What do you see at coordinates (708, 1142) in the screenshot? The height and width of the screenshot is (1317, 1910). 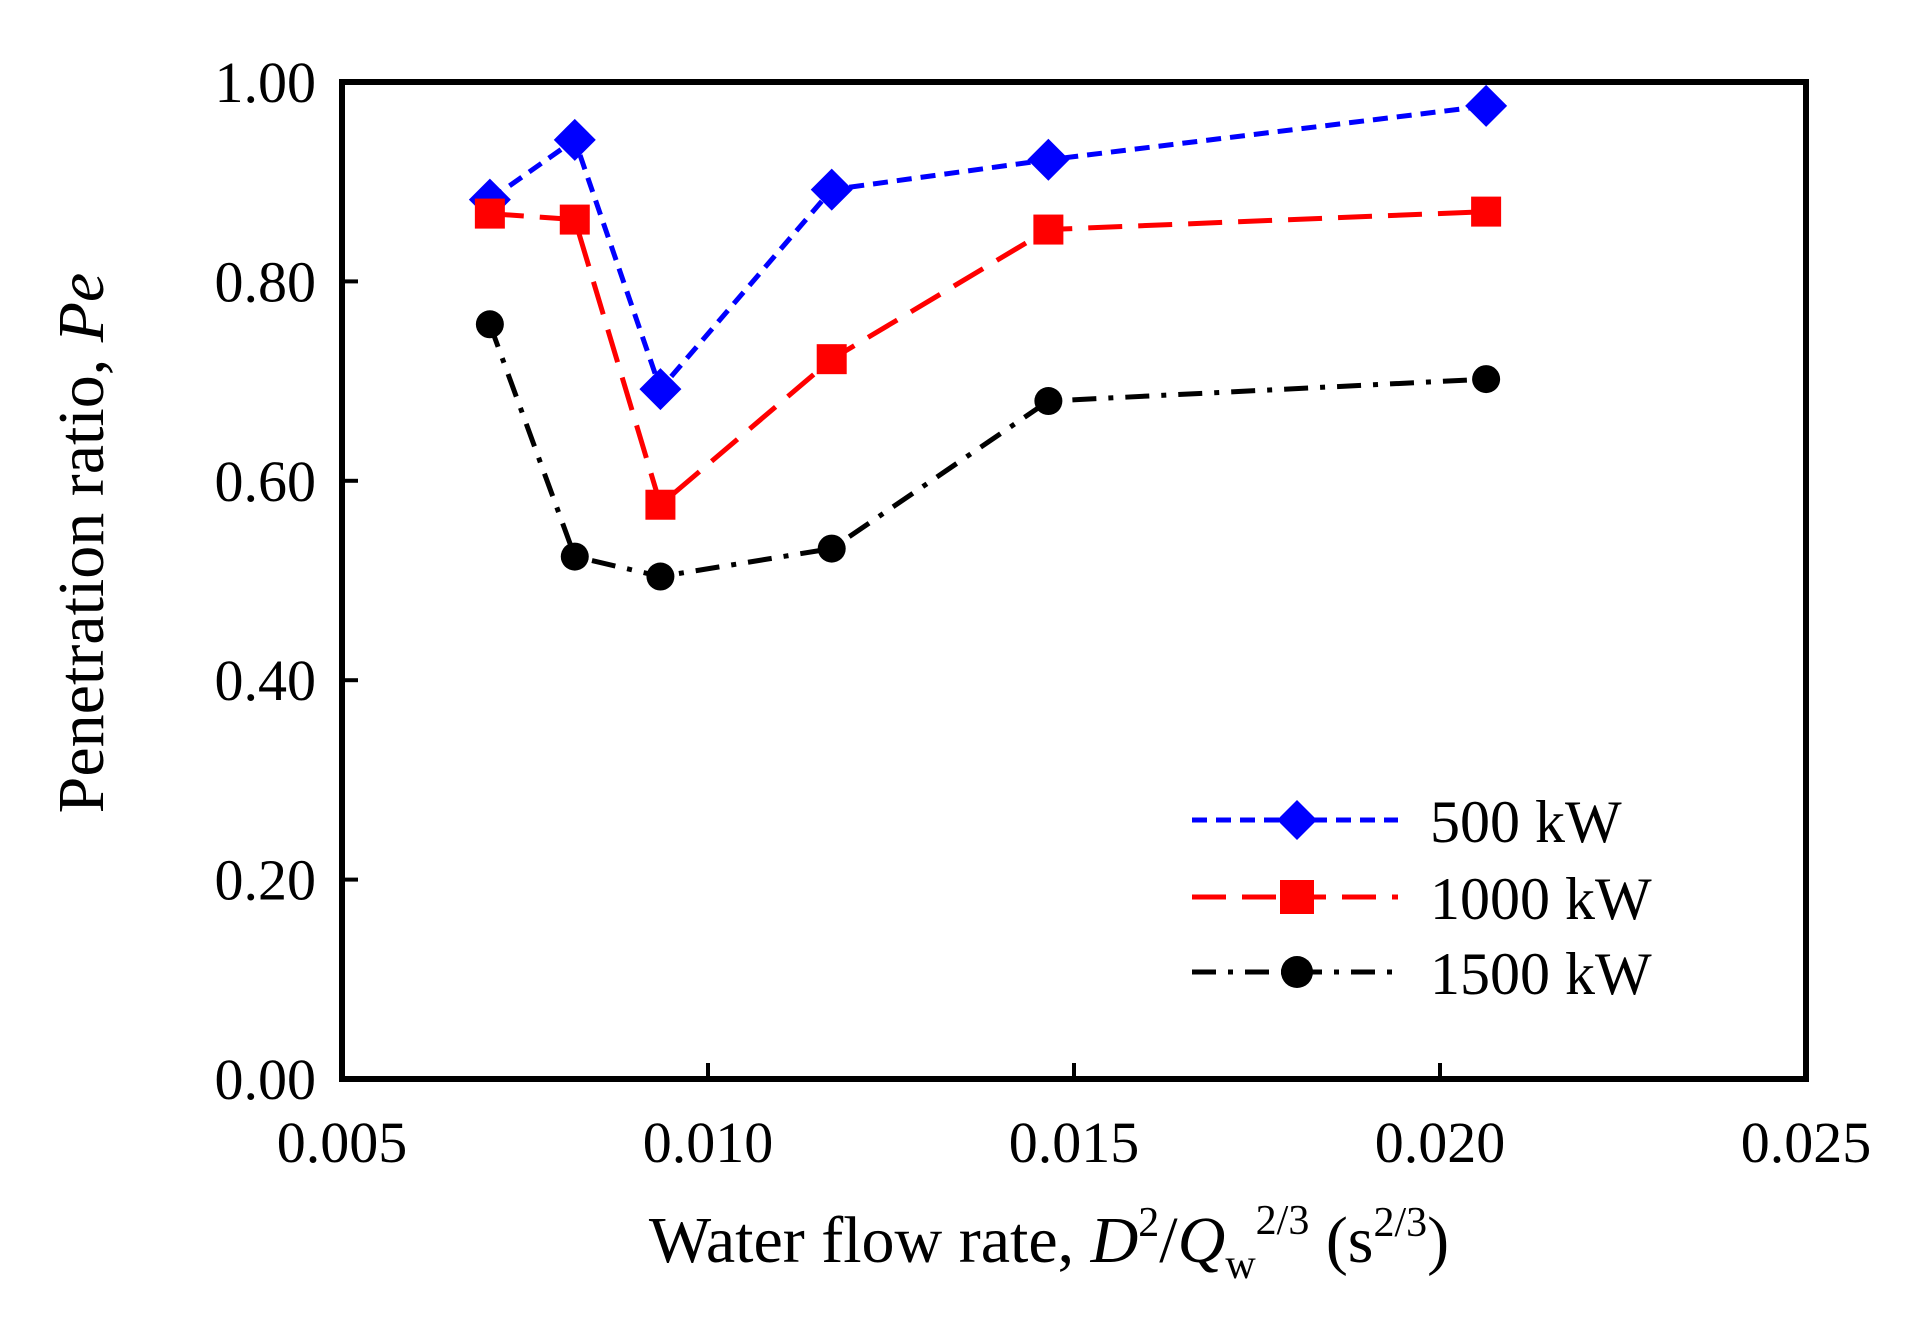 I see `x-tick-label: 0.010` at bounding box center [708, 1142].